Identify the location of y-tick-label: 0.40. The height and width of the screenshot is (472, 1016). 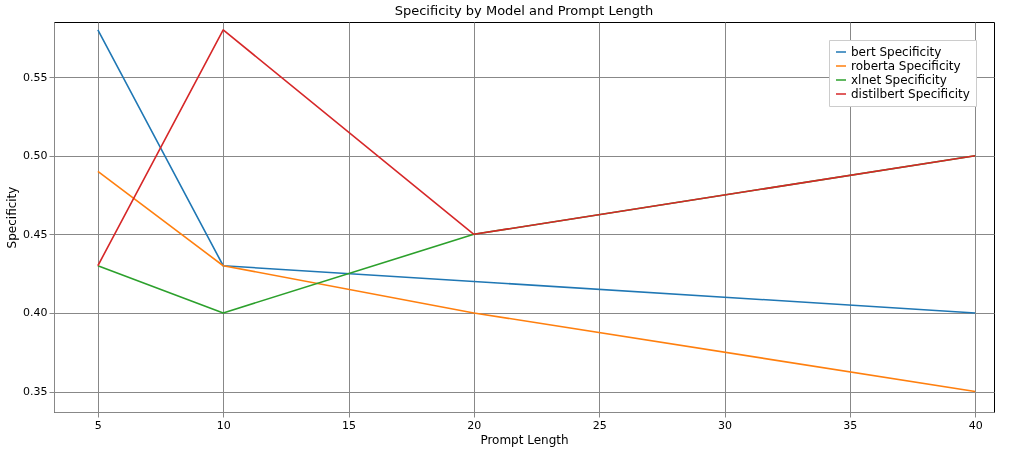
(35, 313).